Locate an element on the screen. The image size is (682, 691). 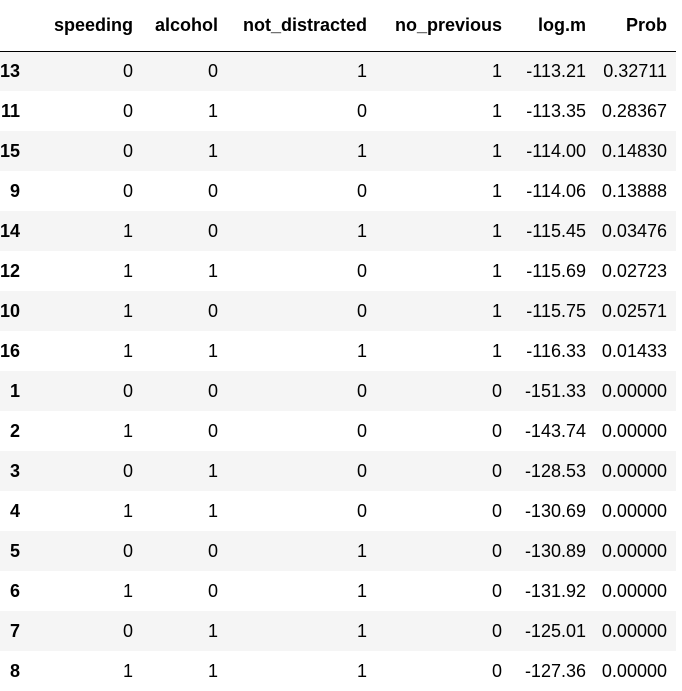
column-header-no-previous: no_previous is located at coordinates (443, 26).